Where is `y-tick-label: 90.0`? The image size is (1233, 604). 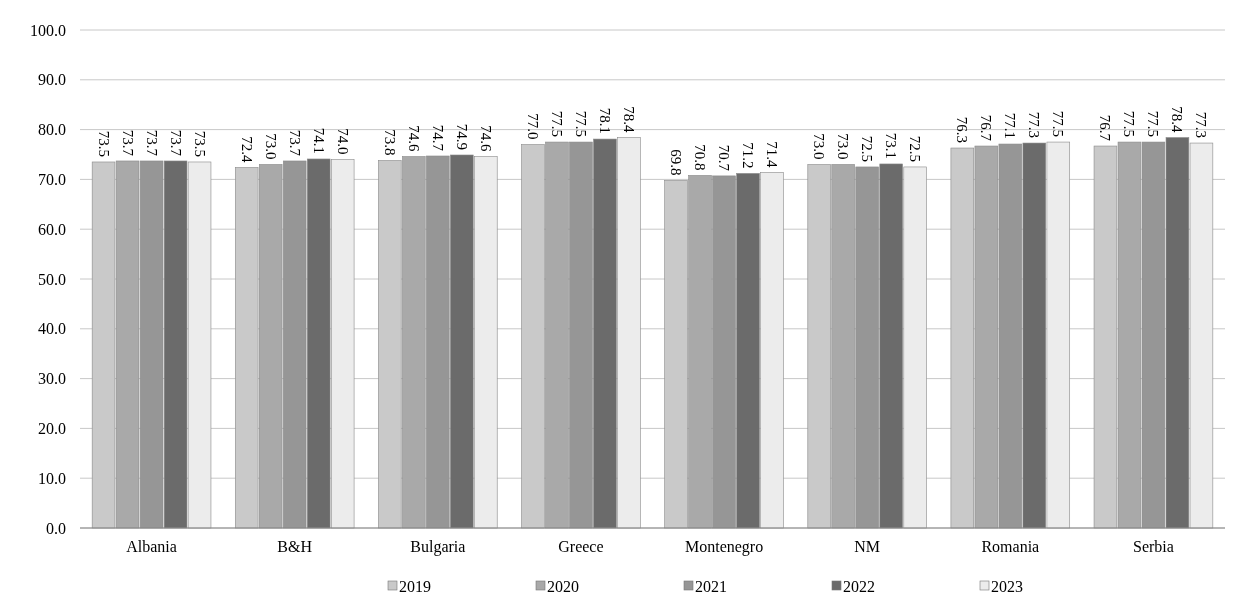 y-tick-label: 90.0 is located at coordinates (52, 80).